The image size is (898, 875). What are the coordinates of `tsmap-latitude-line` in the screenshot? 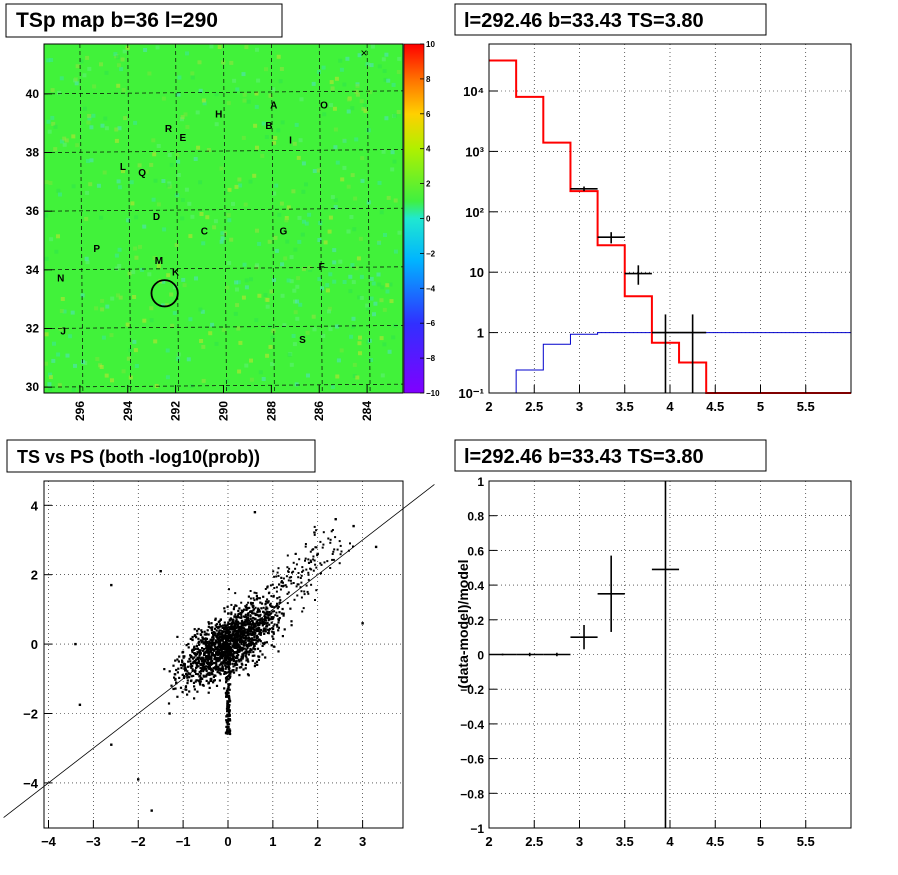 It's located at (223, 92).